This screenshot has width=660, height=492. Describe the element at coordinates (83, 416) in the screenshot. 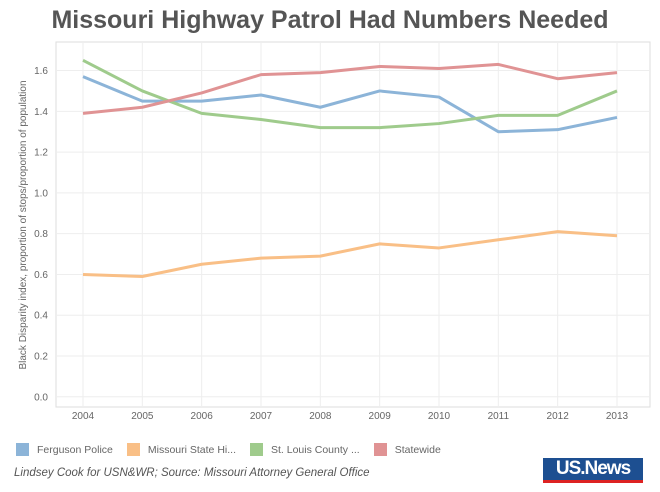

I see `x-tick-label: 2004` at that location.